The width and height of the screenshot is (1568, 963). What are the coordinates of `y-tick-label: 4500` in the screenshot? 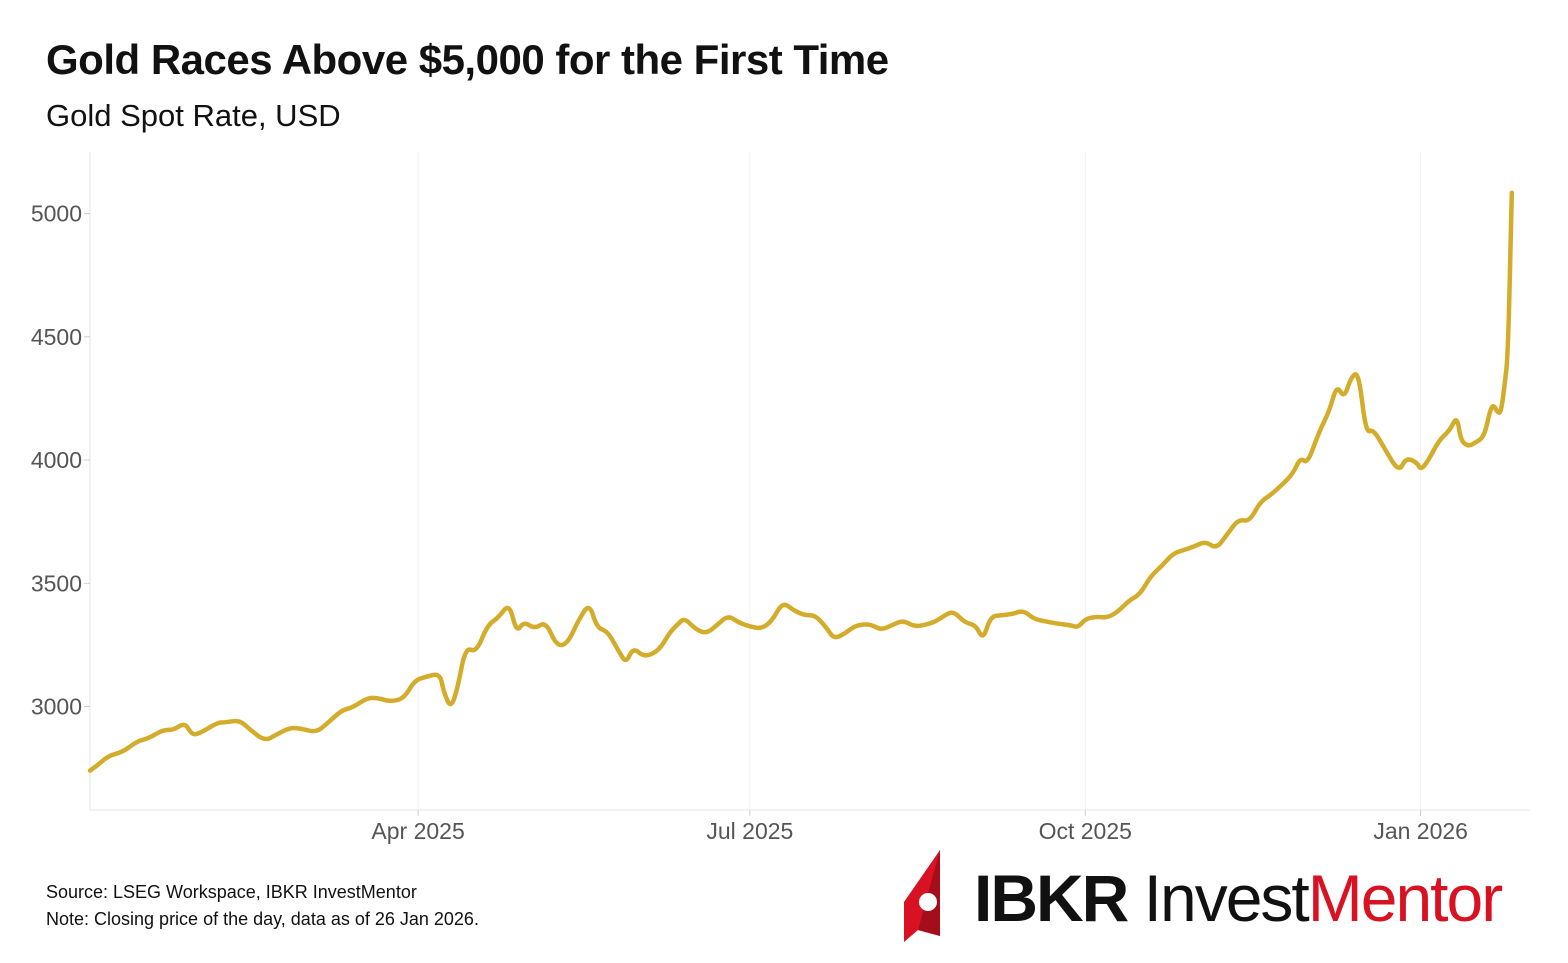 It's located at (56, 337).